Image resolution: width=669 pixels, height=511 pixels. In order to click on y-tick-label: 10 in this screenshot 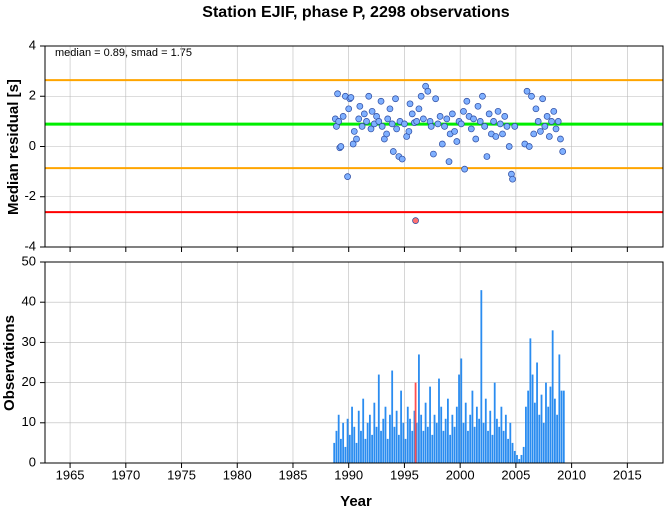, I will do `click(29, 421)`.